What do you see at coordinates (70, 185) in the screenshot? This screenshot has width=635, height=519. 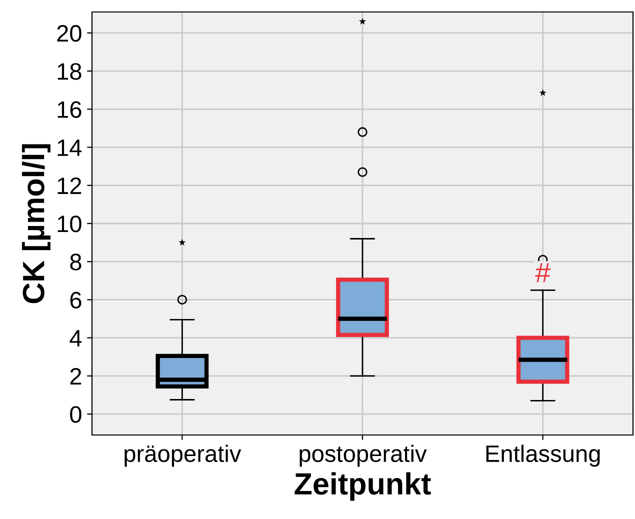 I see `y-tick-label: 12` at bounding box center [70, 185].